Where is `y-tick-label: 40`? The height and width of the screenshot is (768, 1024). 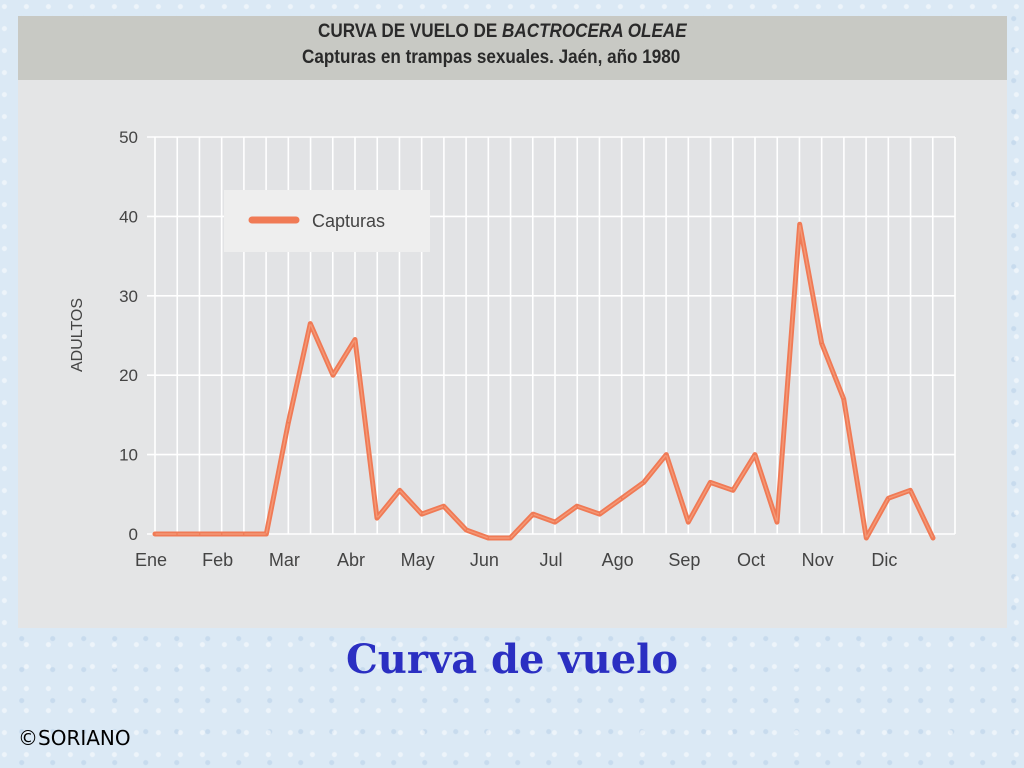
y-tick-label: 40 is located at coordinates (128, 216).